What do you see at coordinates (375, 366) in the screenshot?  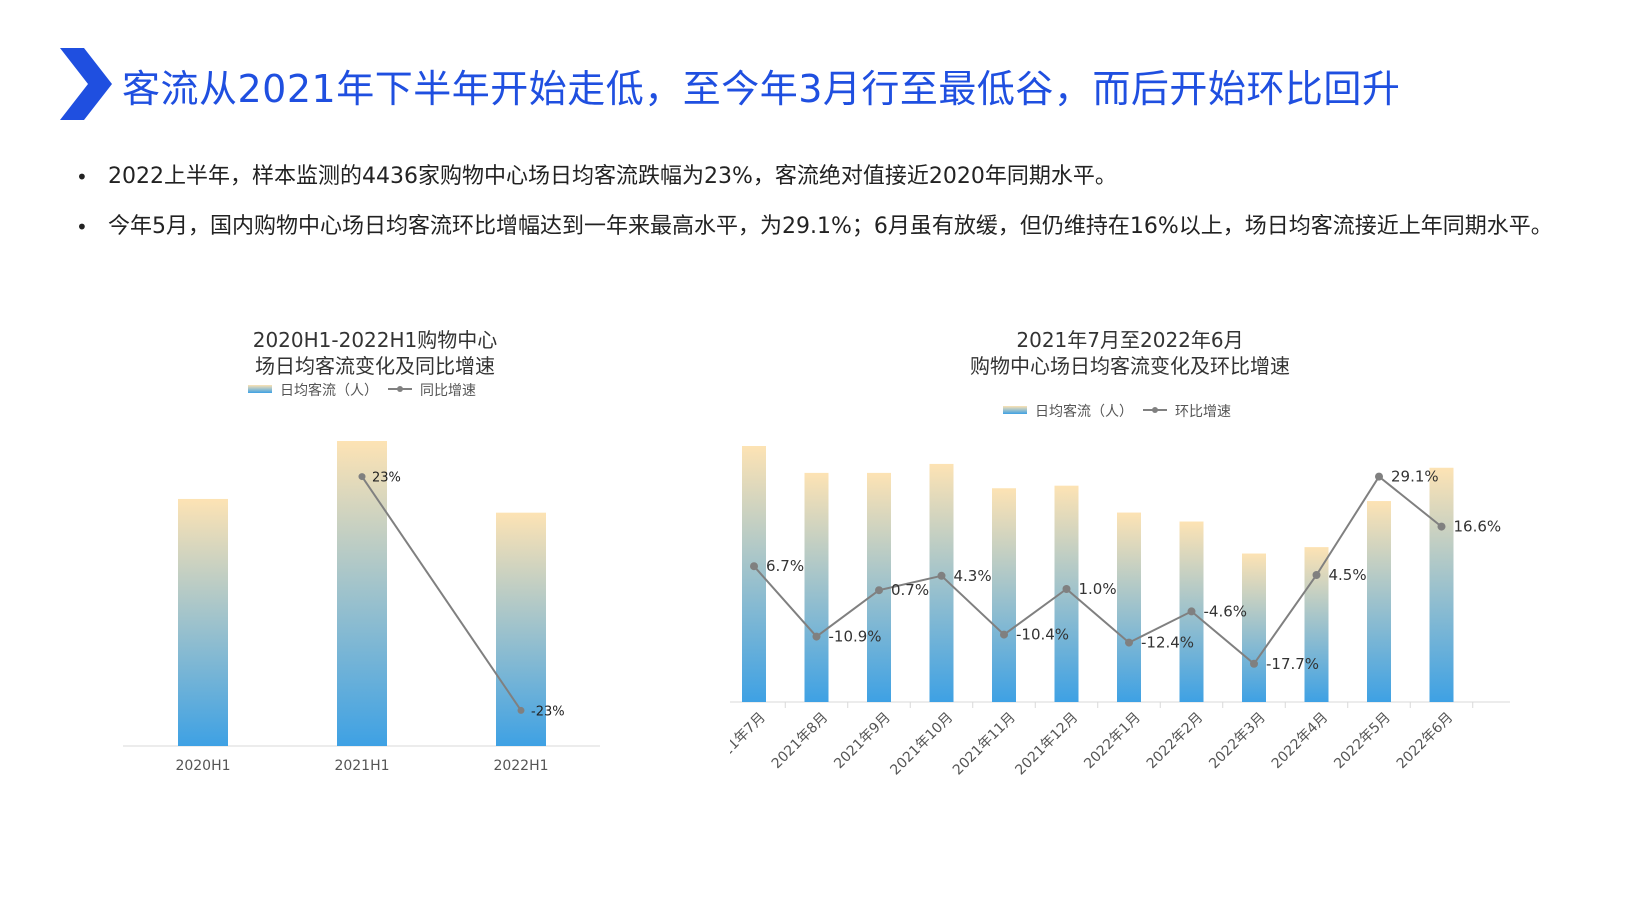 I see `chart-title-line: 场日均客流变化及同比增速` at bounding box center [375, 366].